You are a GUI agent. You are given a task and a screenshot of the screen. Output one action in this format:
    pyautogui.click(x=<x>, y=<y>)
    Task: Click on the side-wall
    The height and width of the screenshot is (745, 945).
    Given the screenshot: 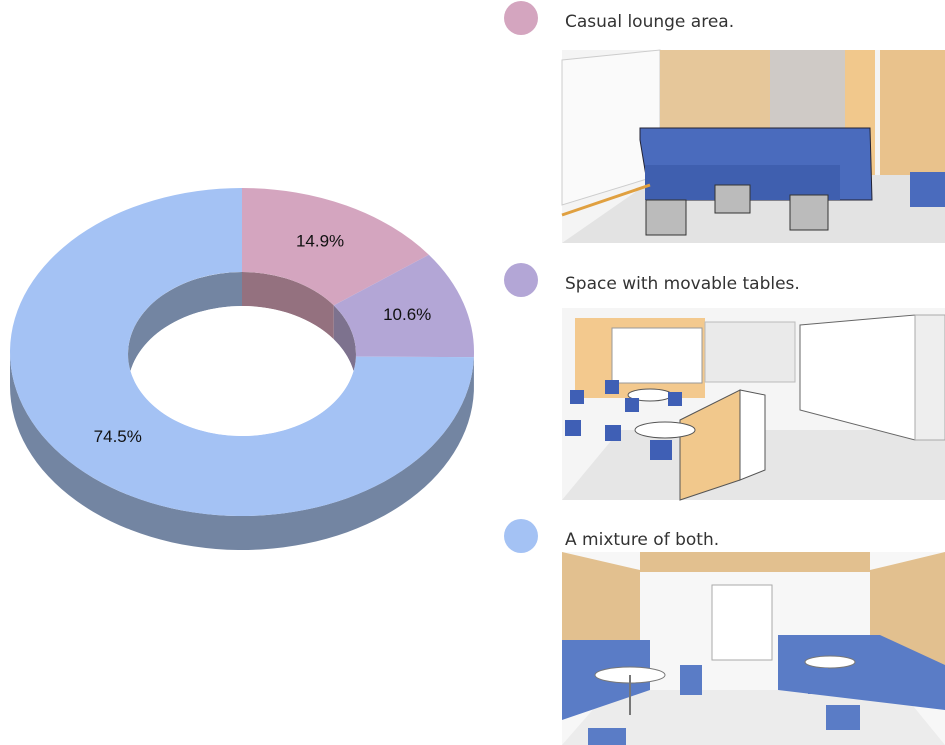 What is the action you would take?
    pyautogui.click(x=242, y=451)
    